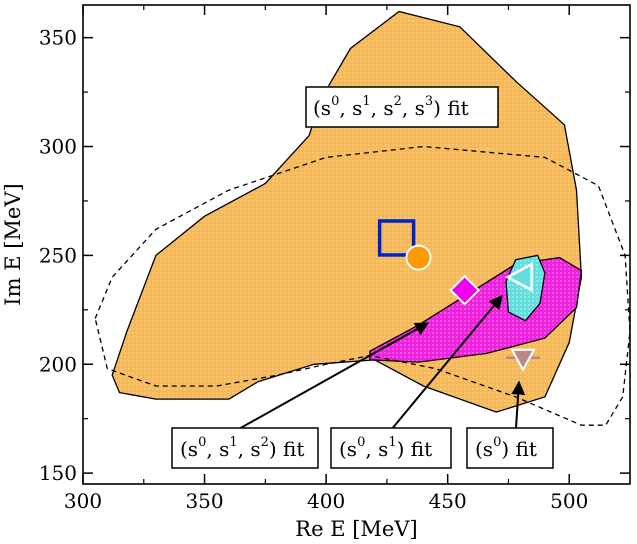 Image resolution: width=637 pixels, height=544 pixels. I want to click on label-s01-text: (s0, s1) fit, so click(385, 448).